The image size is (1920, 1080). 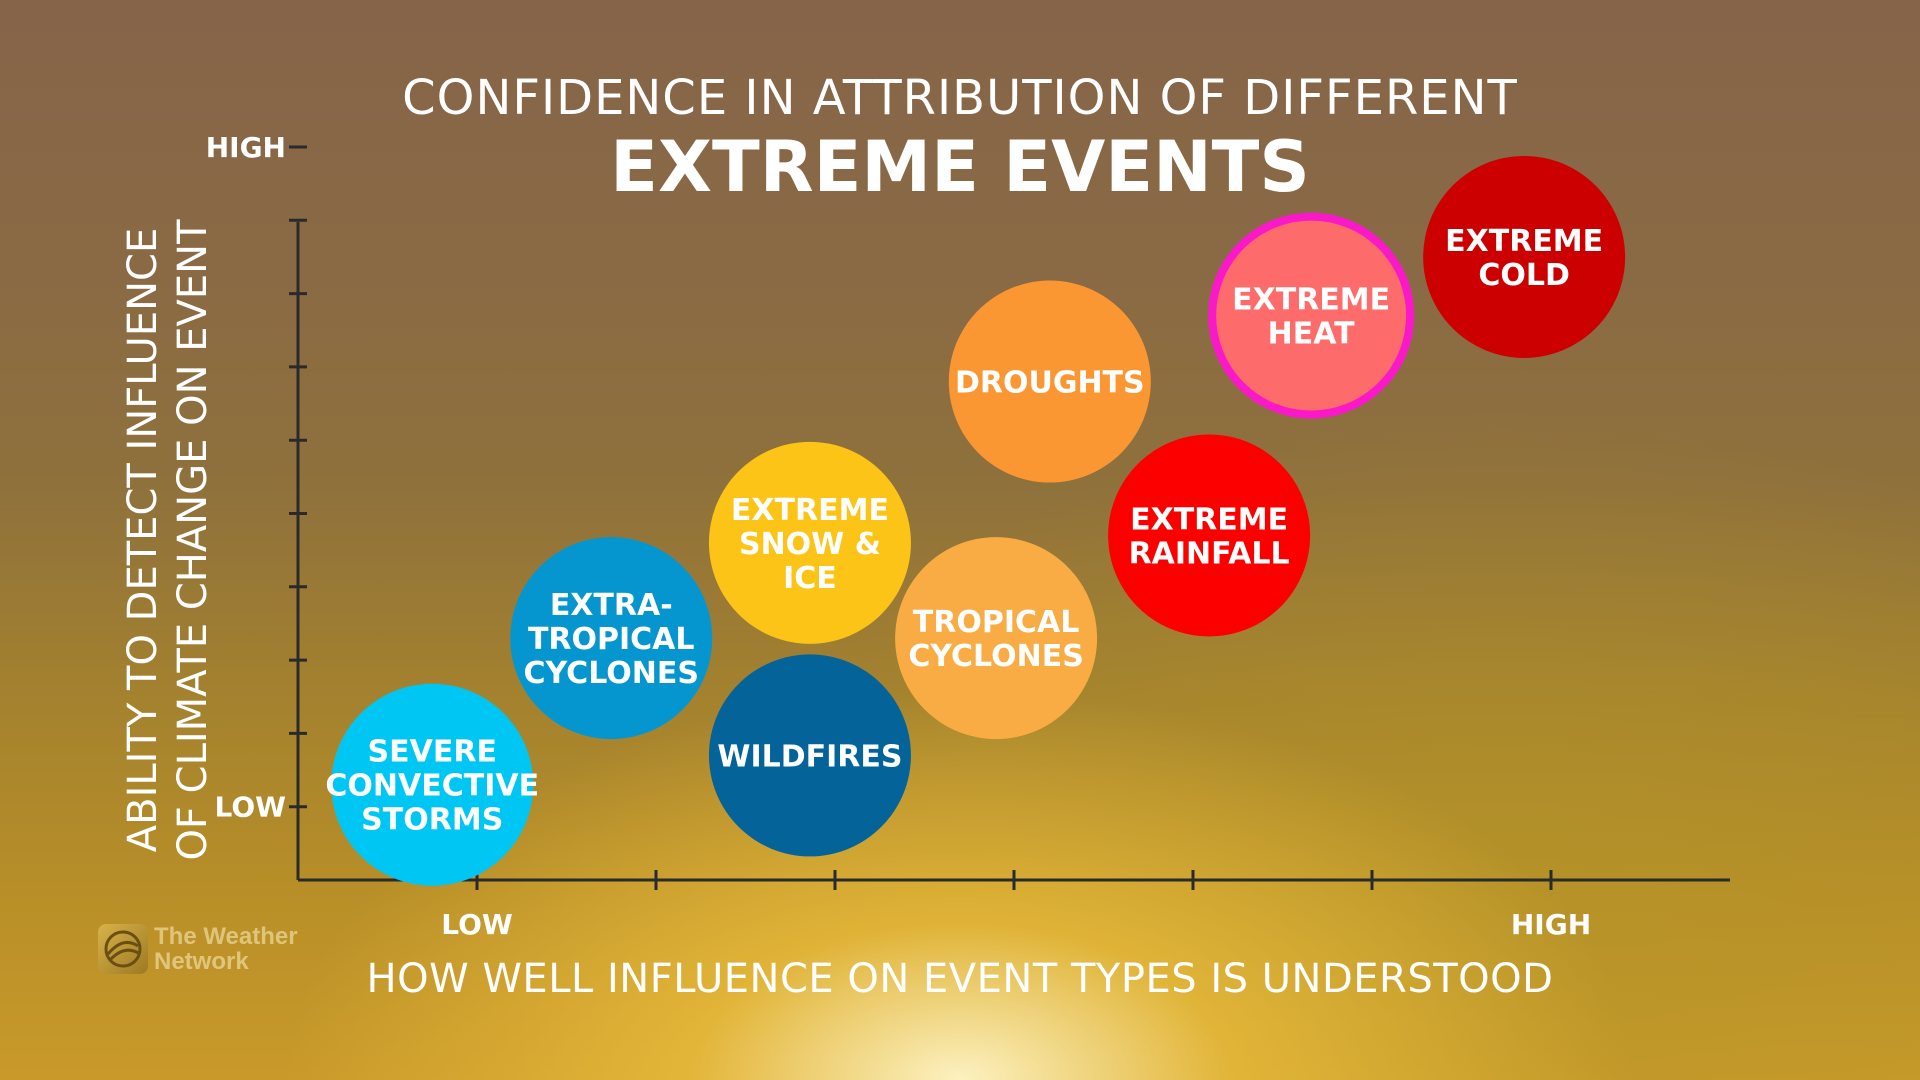 I want to click on bubble-severe-convective-storms, so click(x=432, y=784).